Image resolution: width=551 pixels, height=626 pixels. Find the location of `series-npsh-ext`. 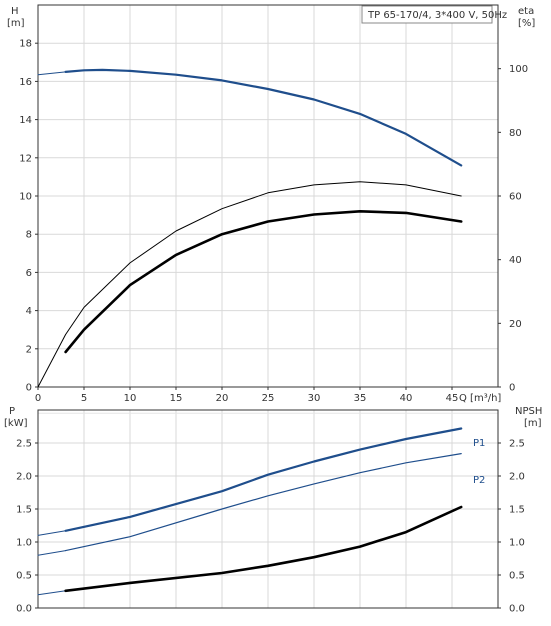

series-npsh-ext is located at coordinates (52, 593).